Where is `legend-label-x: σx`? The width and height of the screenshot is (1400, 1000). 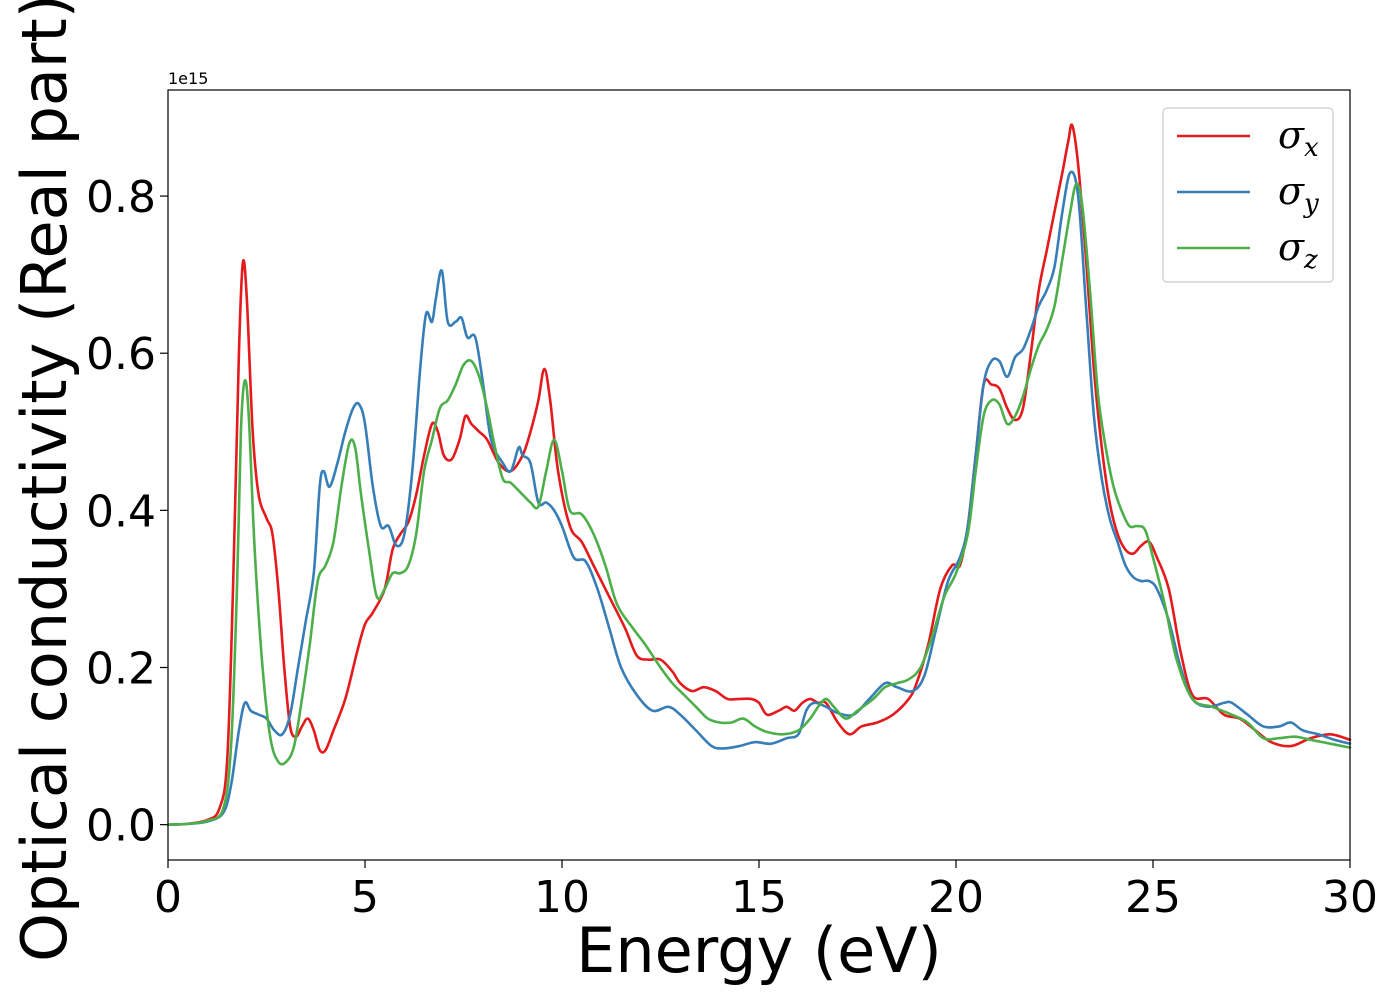
legend-label-x: σx is located at coordinates (1298, 138).